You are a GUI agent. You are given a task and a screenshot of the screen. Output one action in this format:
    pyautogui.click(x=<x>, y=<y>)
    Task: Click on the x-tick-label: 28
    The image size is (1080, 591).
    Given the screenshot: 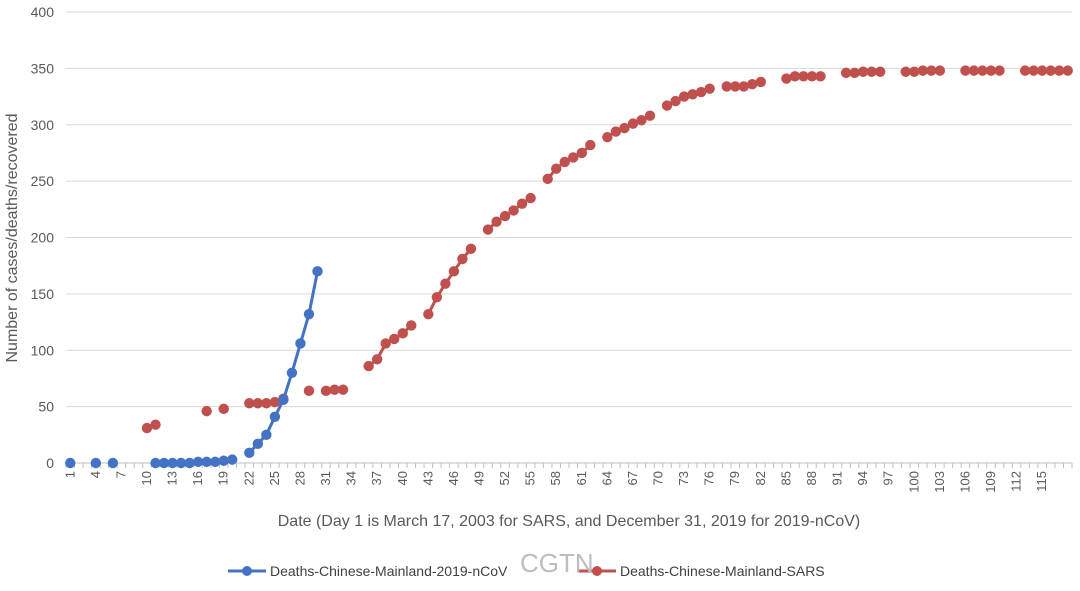 What is the action you would take?
    pyautogui.click(x=299, y=478)
    